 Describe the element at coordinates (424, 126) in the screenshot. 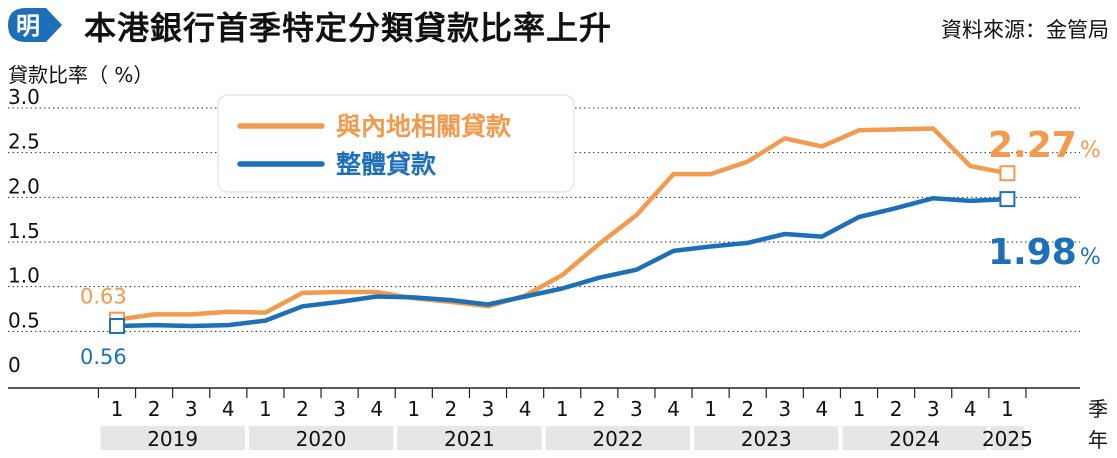

I see `legend-label: 與內地相關貸款` at that location.